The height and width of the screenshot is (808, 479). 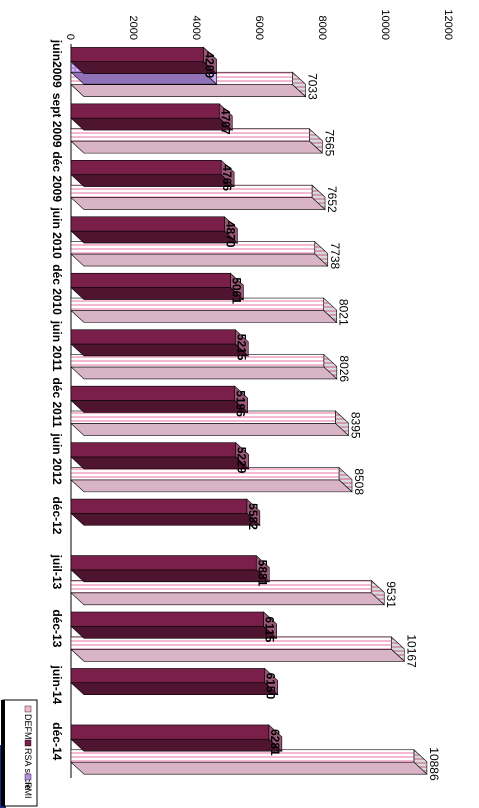 What do you see at coordinates (144, 78) in the screenshot?
I see `rmi-bar-side` at bounding box center [144, 78].